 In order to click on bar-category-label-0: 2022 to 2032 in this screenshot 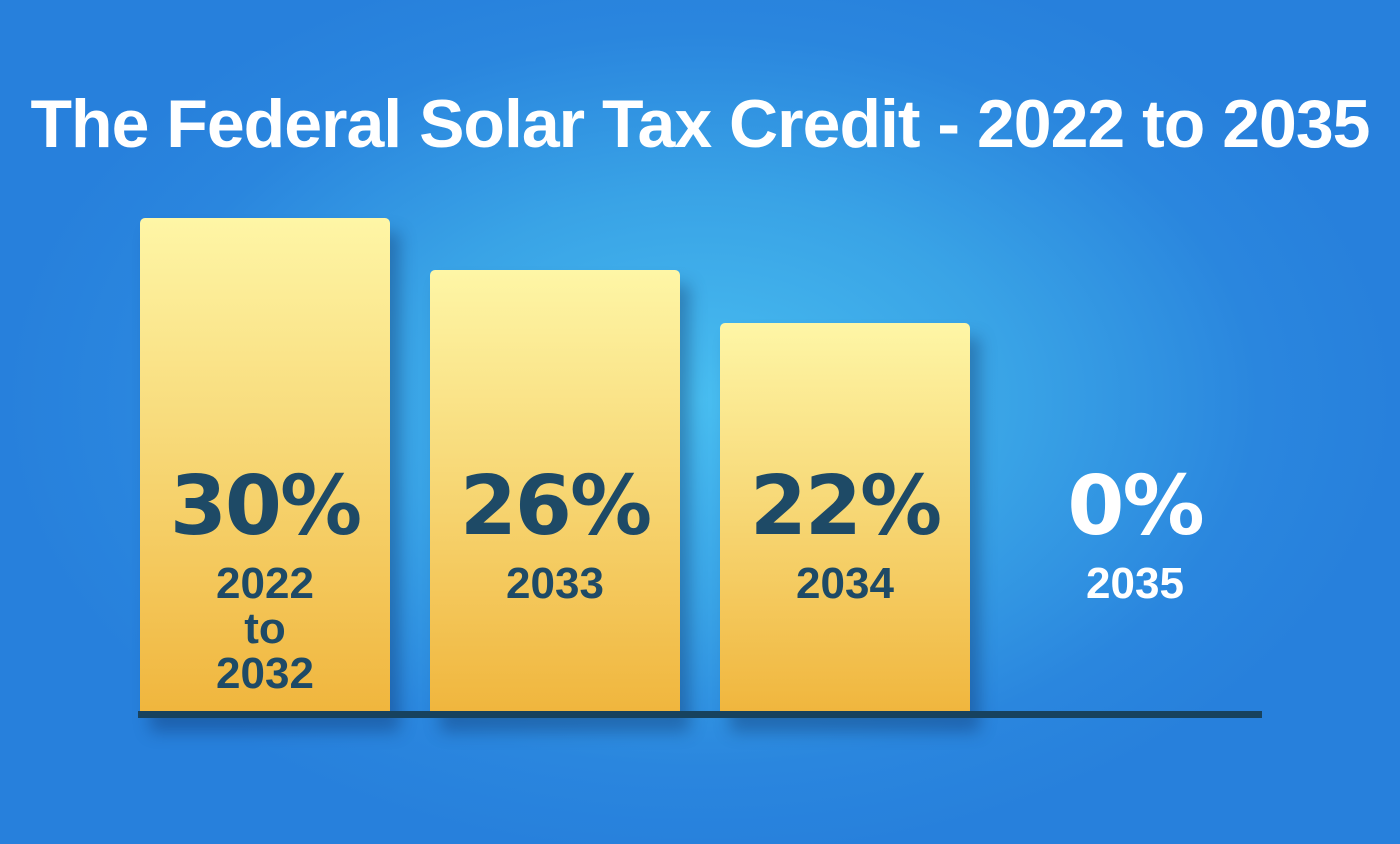, I will do `click(265, 628)`.